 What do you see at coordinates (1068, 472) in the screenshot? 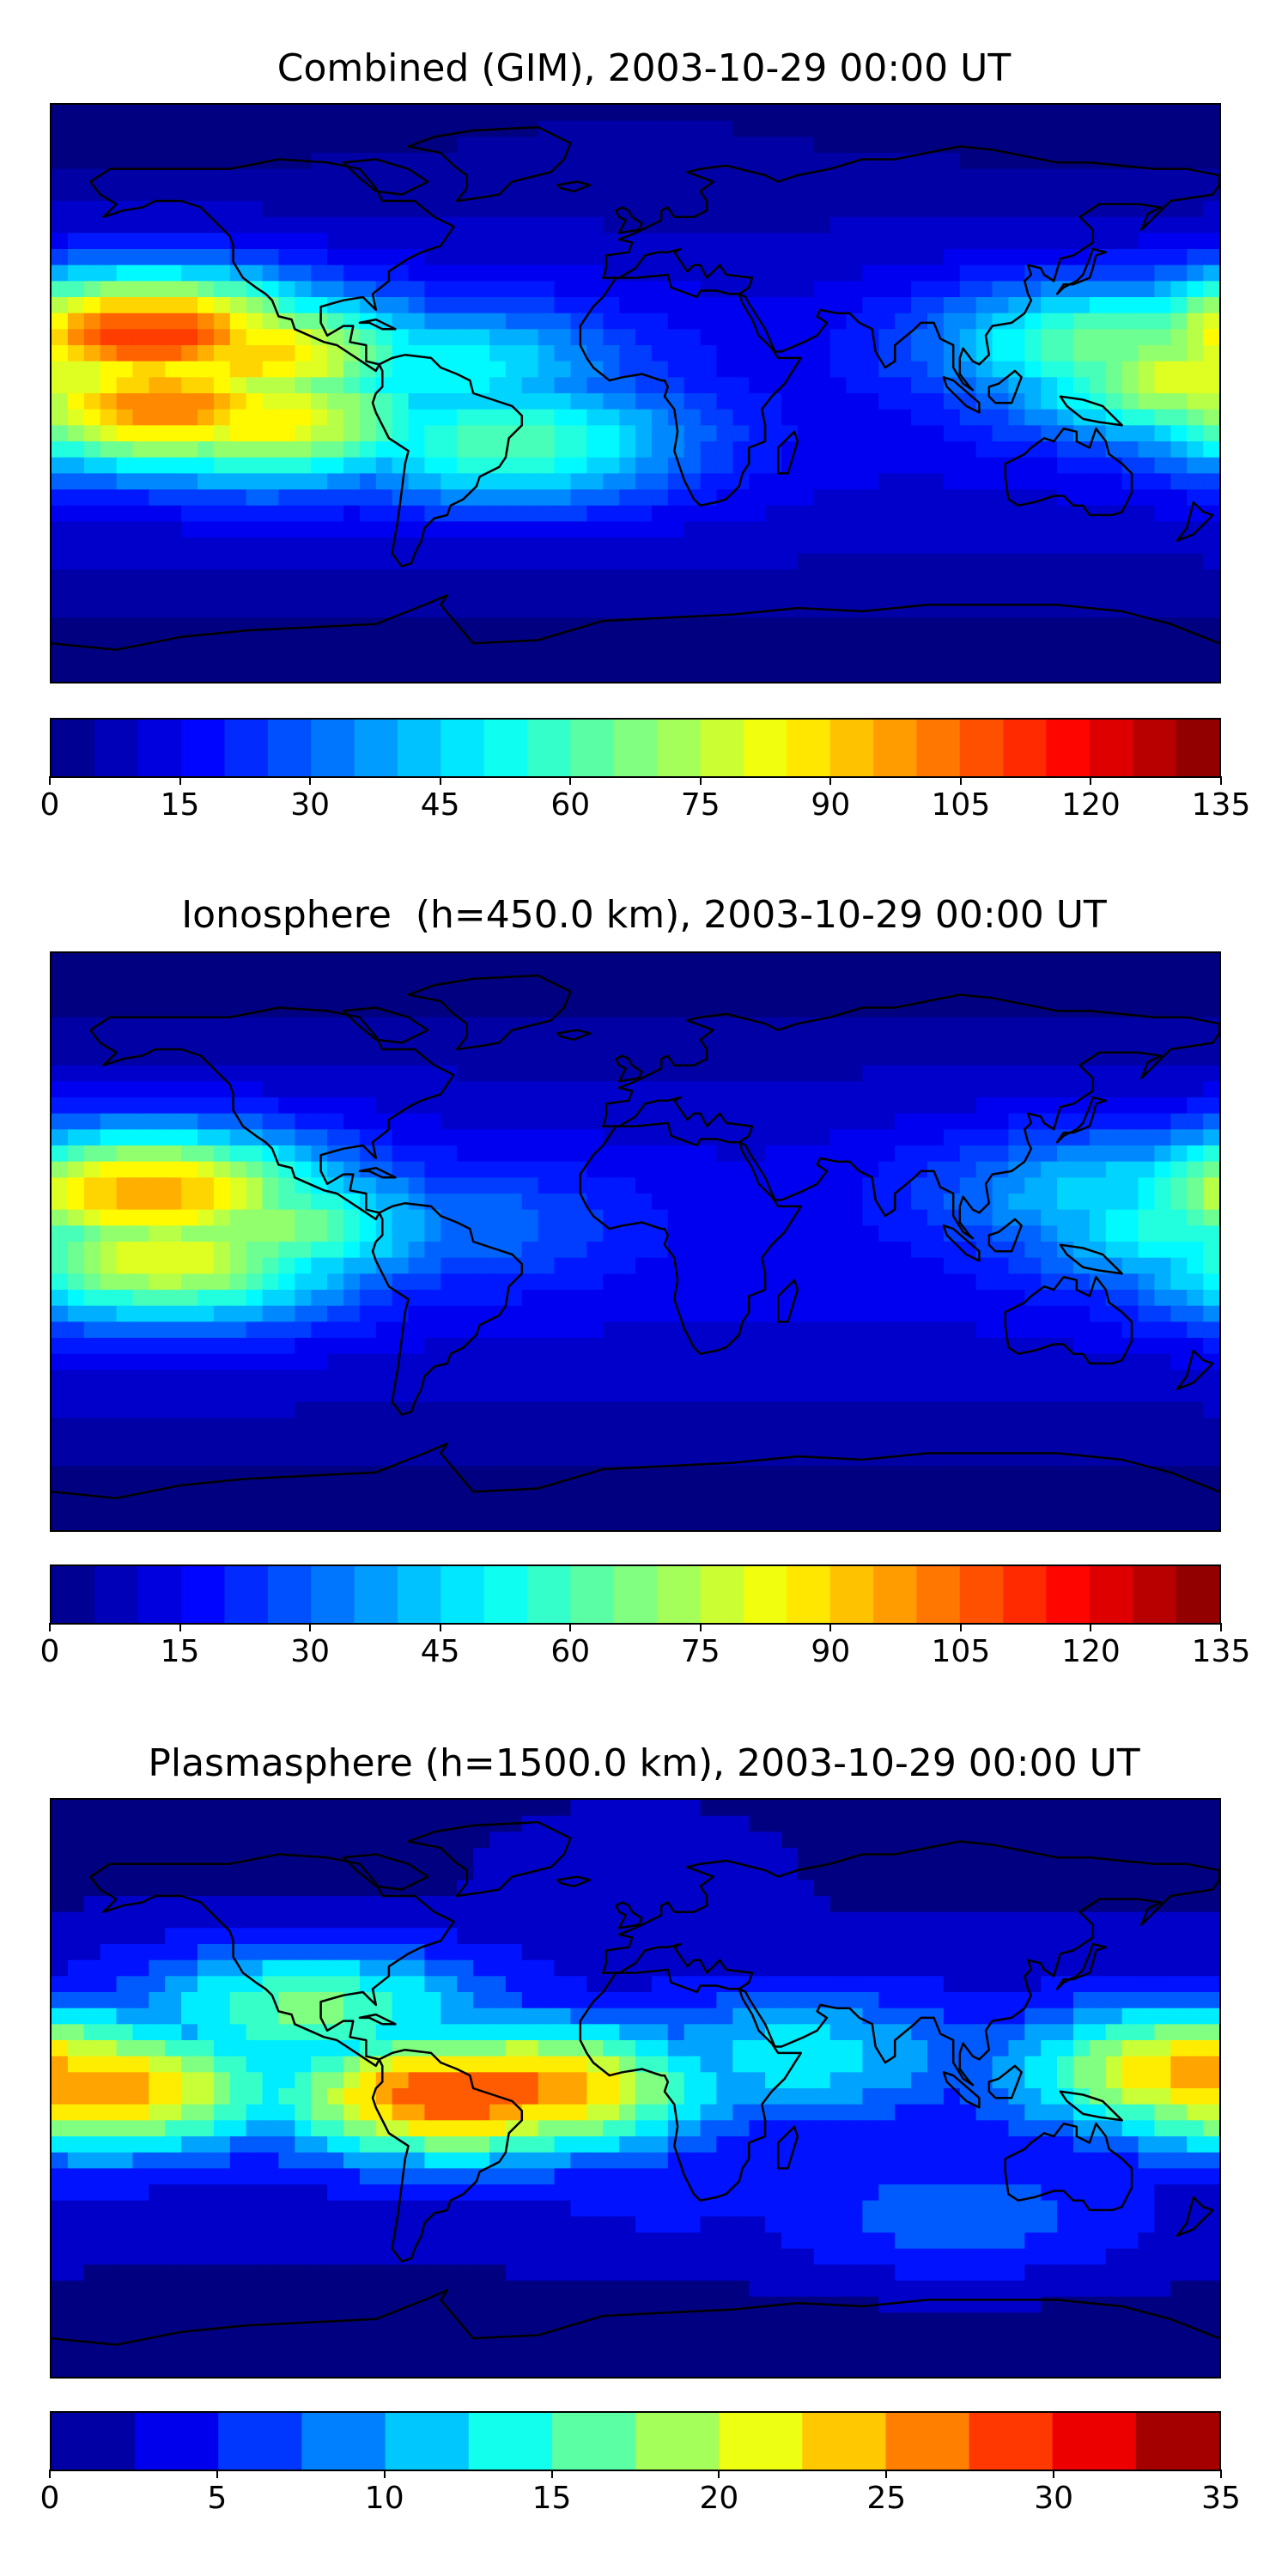
I see `coastline-australia` at bounding box center [1068, 472].